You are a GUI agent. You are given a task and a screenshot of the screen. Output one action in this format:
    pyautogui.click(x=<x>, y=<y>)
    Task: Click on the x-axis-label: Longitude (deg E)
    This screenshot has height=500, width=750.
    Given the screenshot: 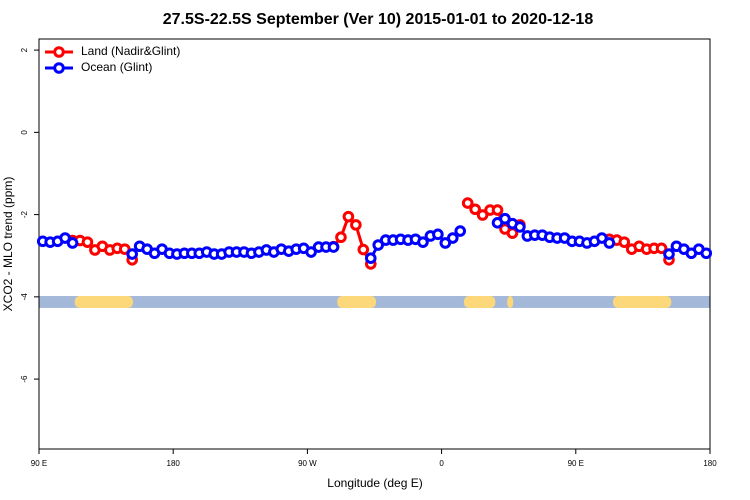 What is the action you would take?
    pyautogui.click(x=374, y=483)
    